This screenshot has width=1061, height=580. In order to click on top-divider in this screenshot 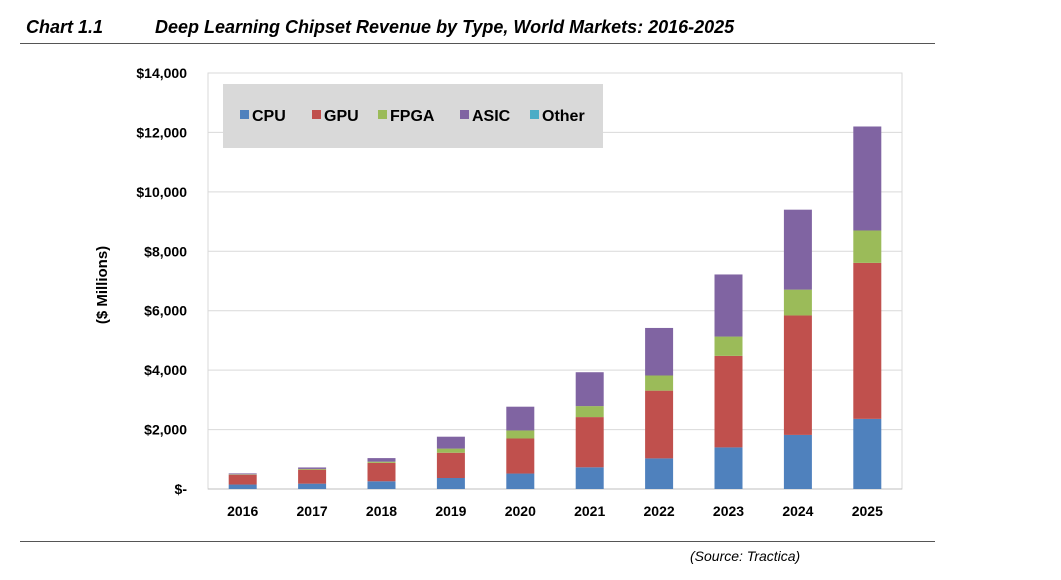, I will do `click(477, 43)`.